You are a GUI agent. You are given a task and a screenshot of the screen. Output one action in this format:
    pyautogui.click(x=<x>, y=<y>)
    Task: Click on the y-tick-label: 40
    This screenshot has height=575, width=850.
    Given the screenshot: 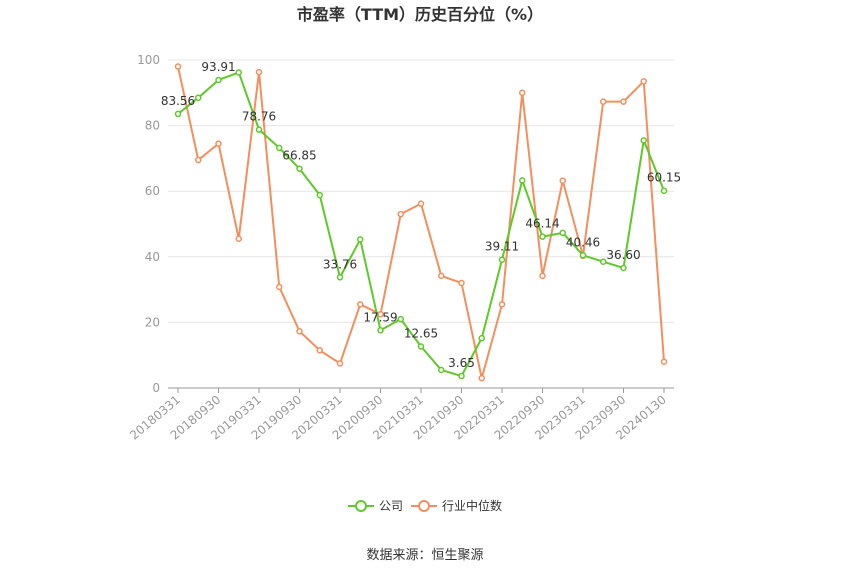 What is the action you would take?
    pyautogui.click(x=152, y=257)
    